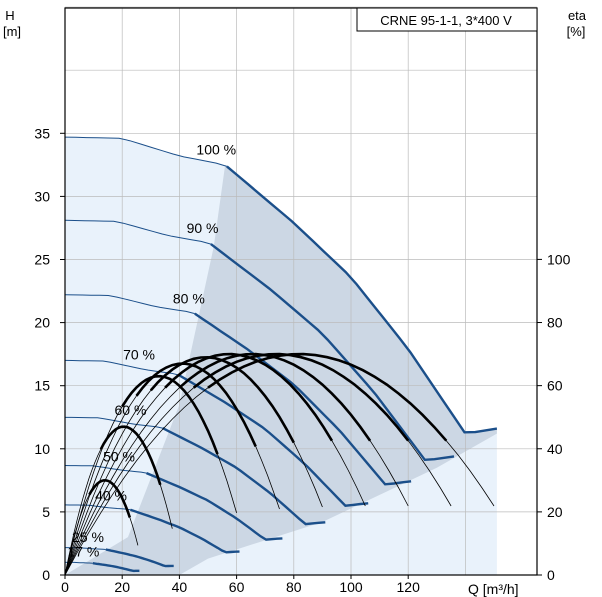 The image size is (602, 597). I want to click on y-tick-label-right: 60, so click(555, 386).